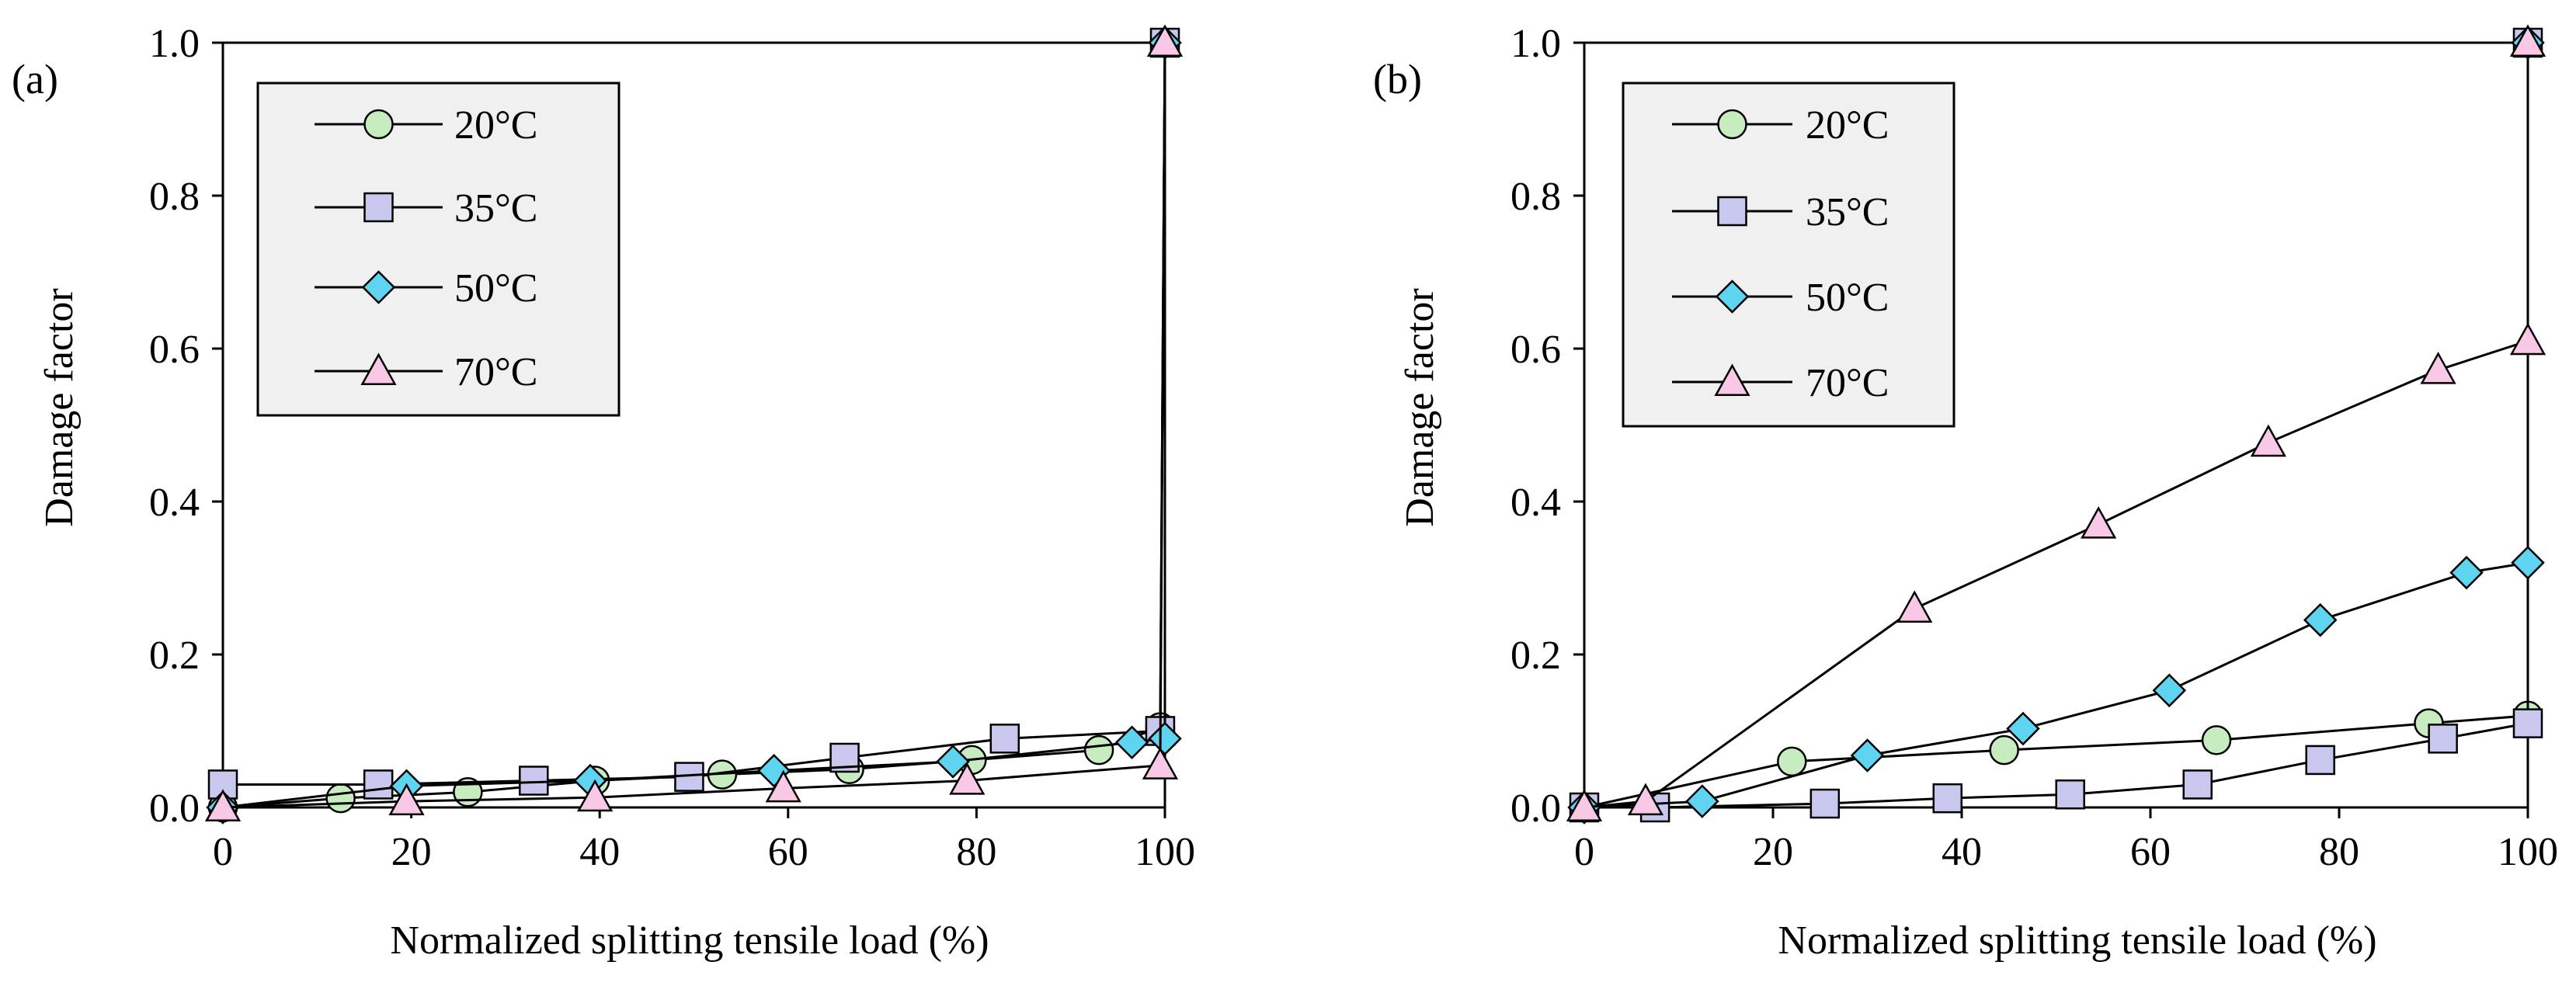 This screenshot has width=2576, height=986. What do you see at coordinates (1733, 296) in the screenshot?
I see `panel-b-legend-marker-50c` at bounding box center [1733, 296].